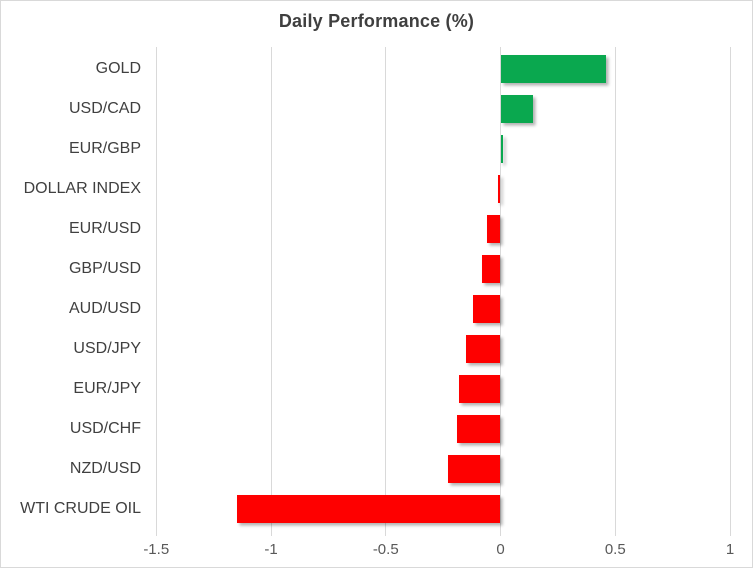  What do you see at coordinates (118, 68) in the screenshot?
I see `category-label: GOLD` at bounding box center [118, 68].